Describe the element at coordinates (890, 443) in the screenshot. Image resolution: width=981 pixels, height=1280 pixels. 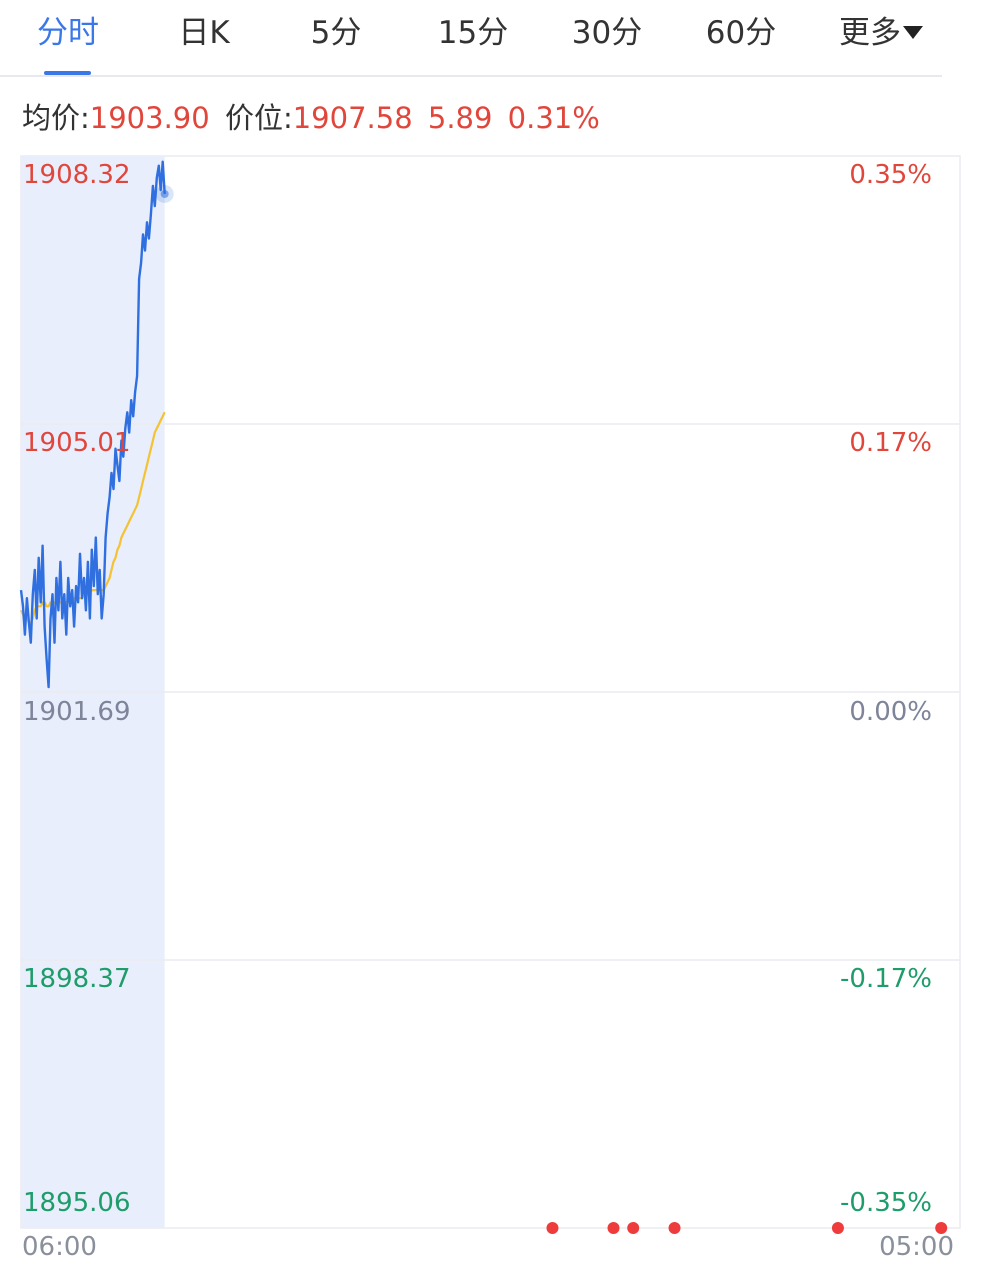
I see `y-axis-percent-tick: 0.17%` at that location.